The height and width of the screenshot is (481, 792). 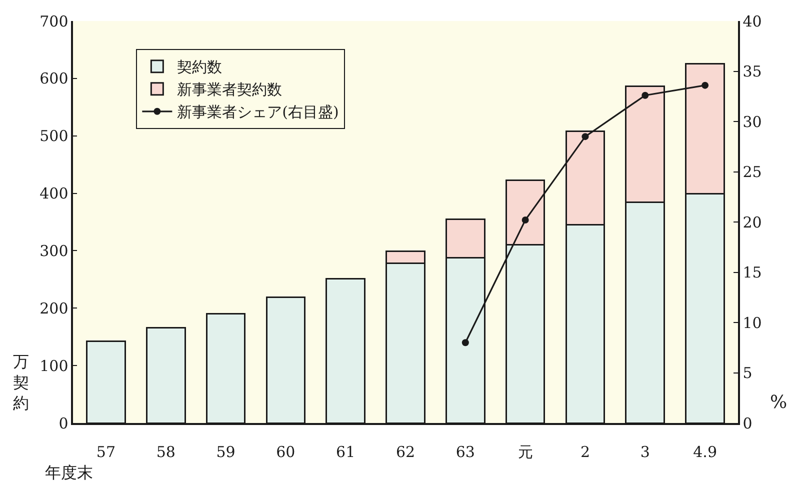 I want to click on y-tick-label: 600, so click(x=54, y=79).